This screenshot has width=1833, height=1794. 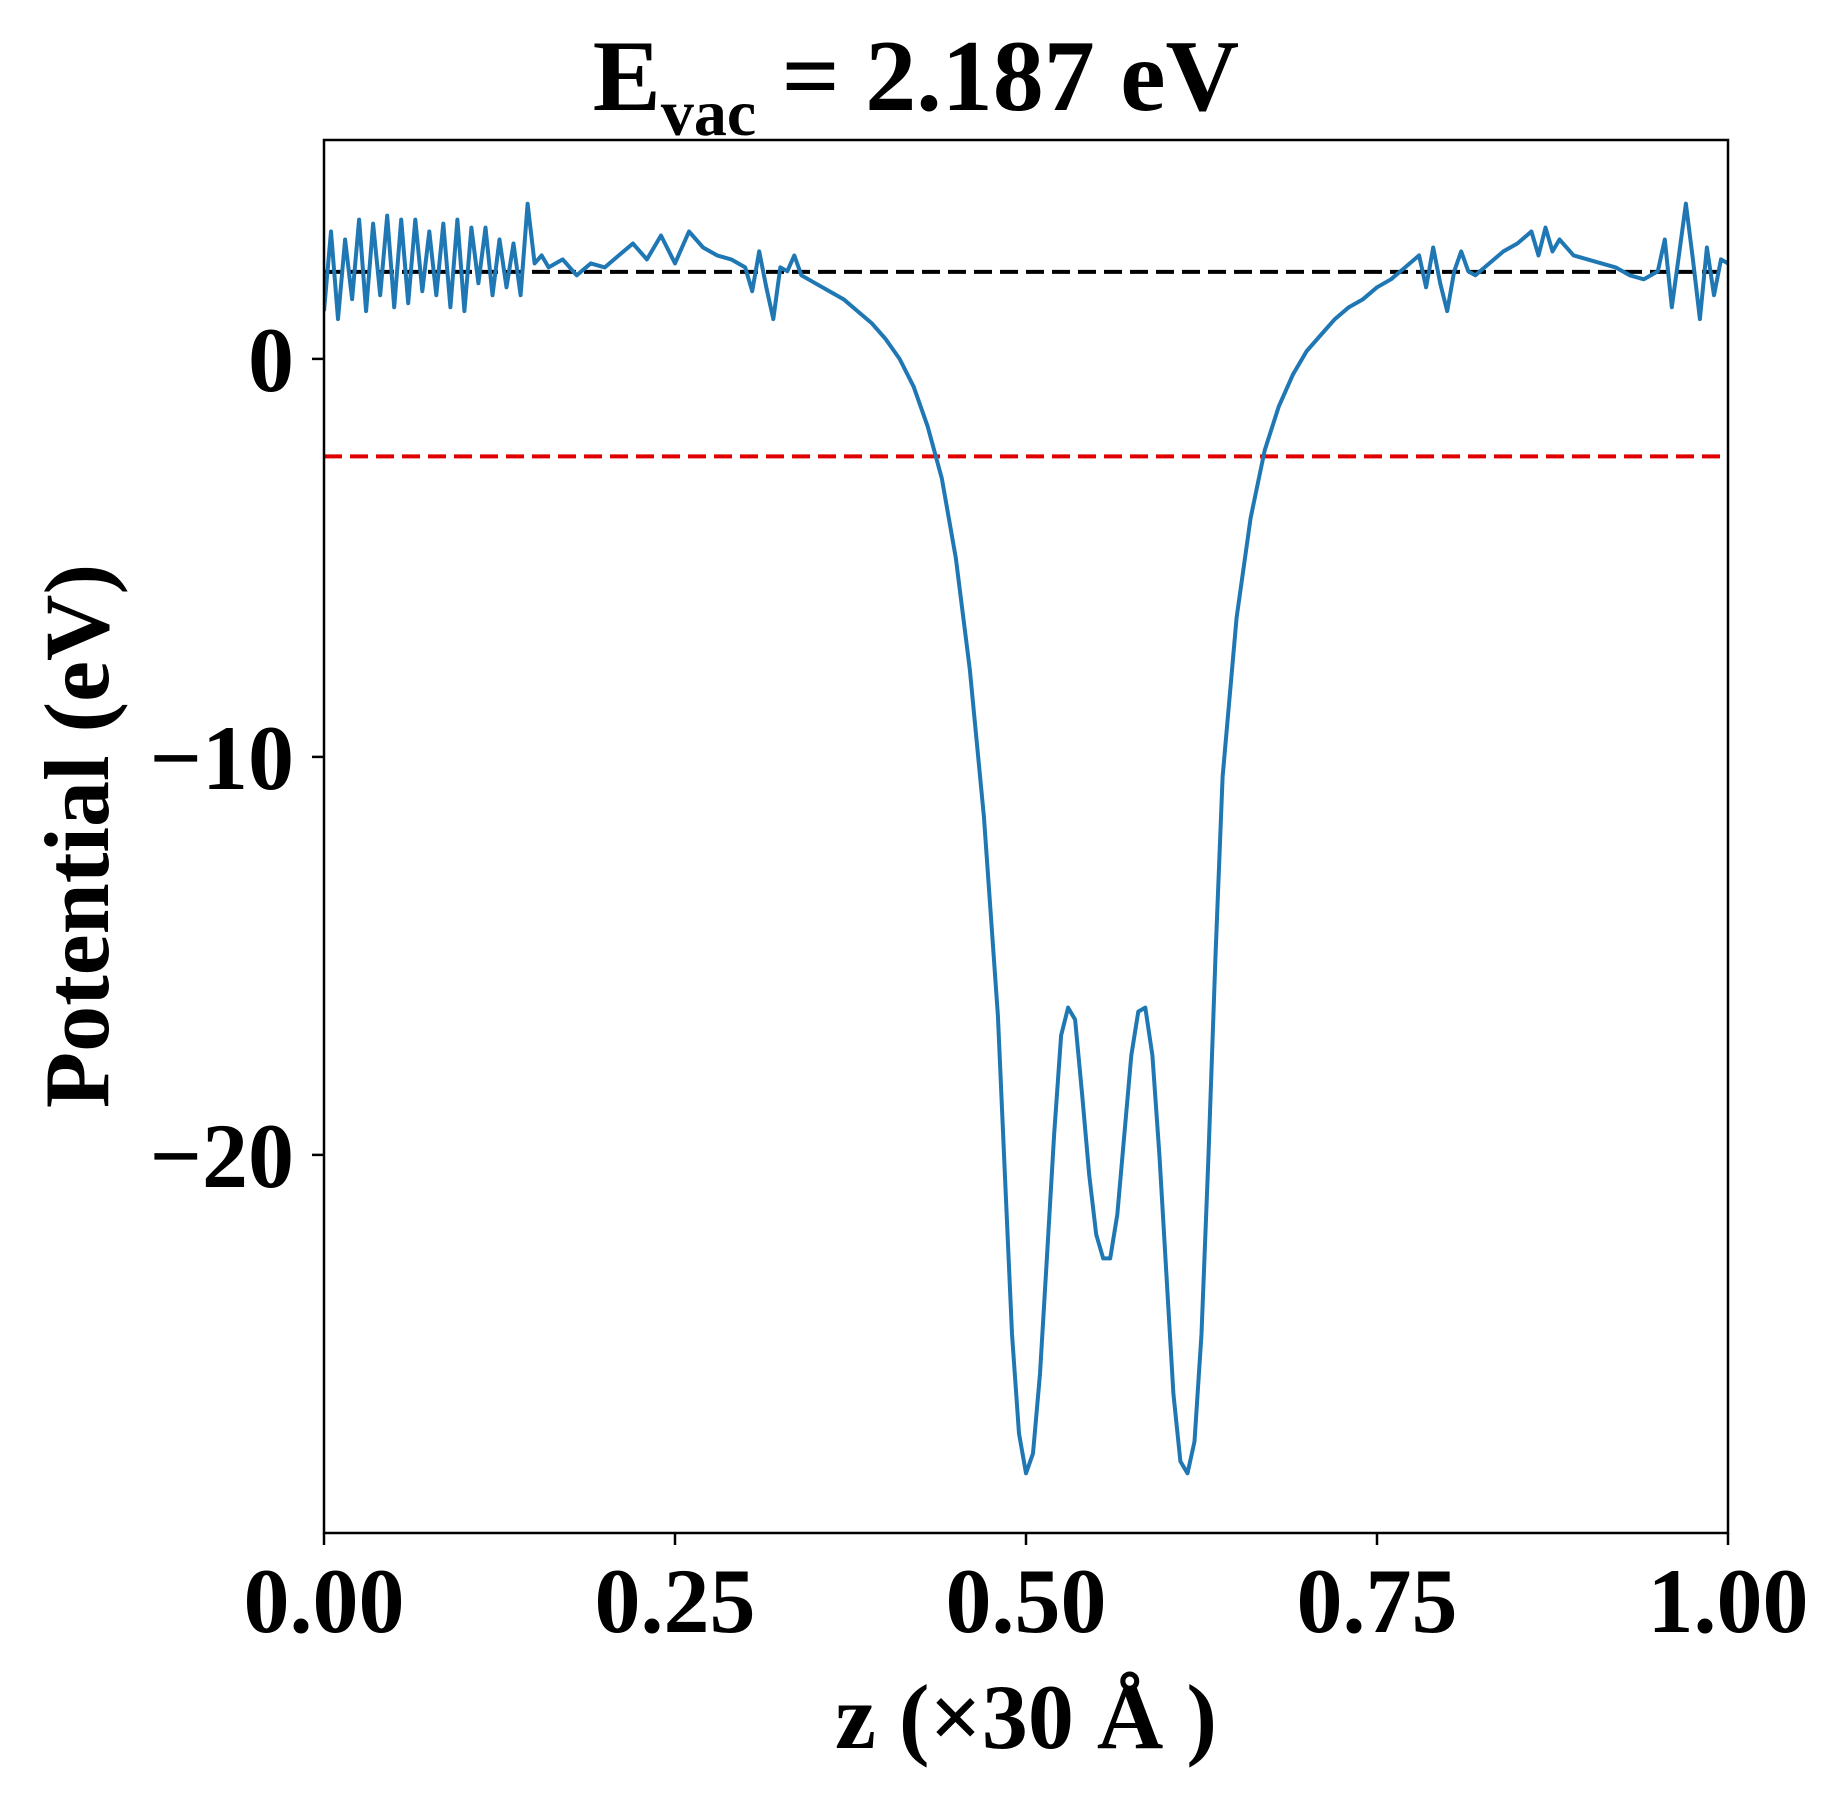 I want to click on x-axis-label: z (×30 Å ), so click(x=1026, y=1717).